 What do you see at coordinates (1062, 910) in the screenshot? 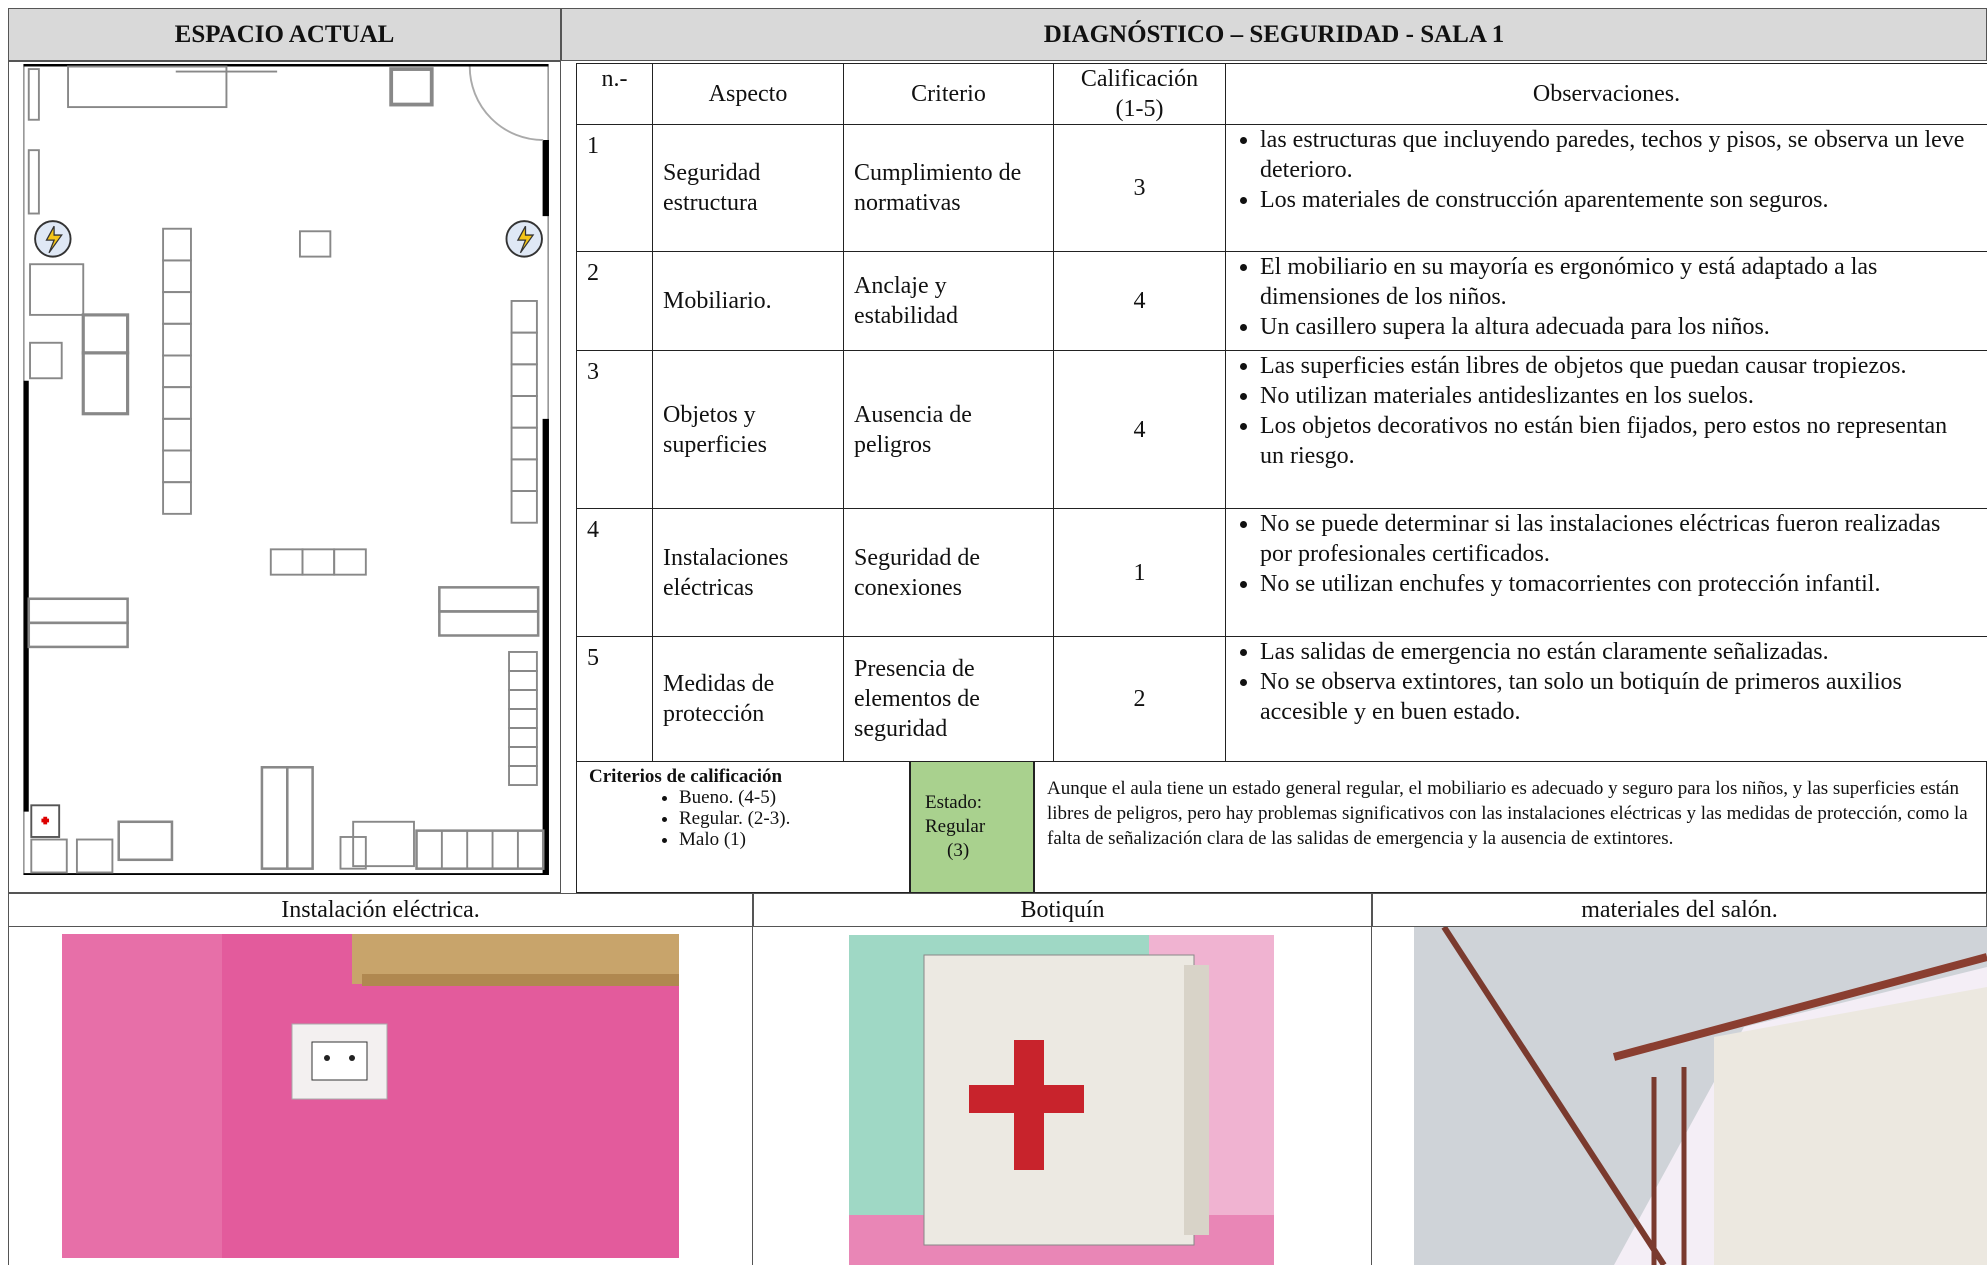
I see `photo-caption: Botiquín` at bounding box center [1062, 910].